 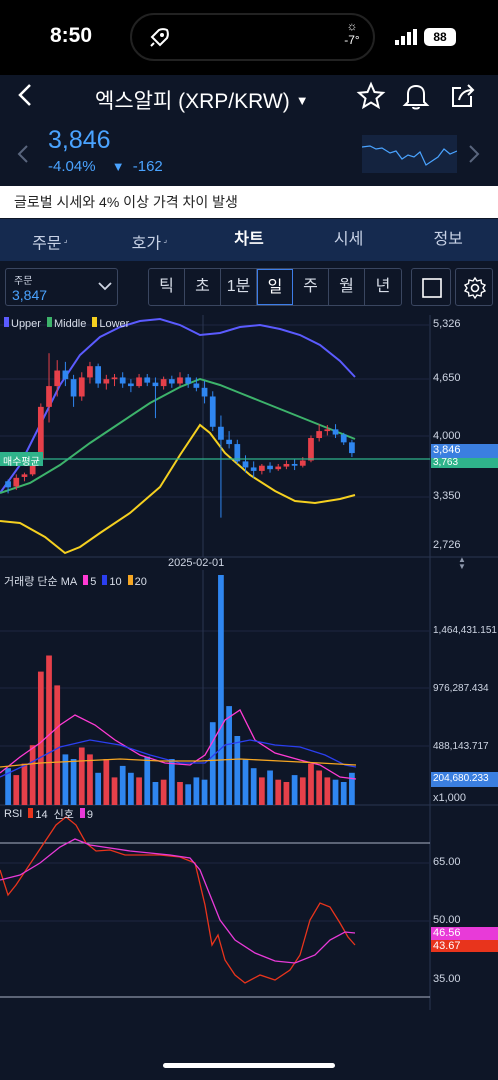 I want to click on legend-ma20: 20, so click(x=137, y=581).